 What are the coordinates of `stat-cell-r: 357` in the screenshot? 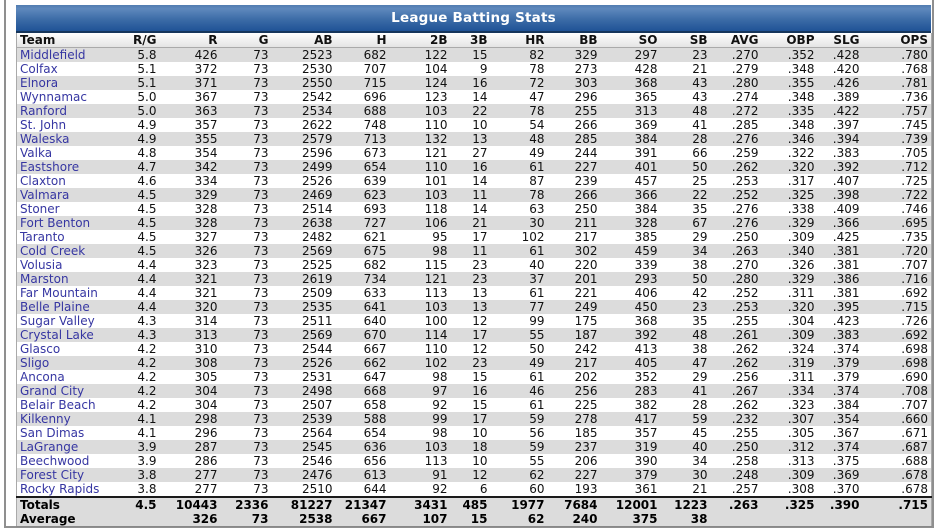 It's located at (206, 125).